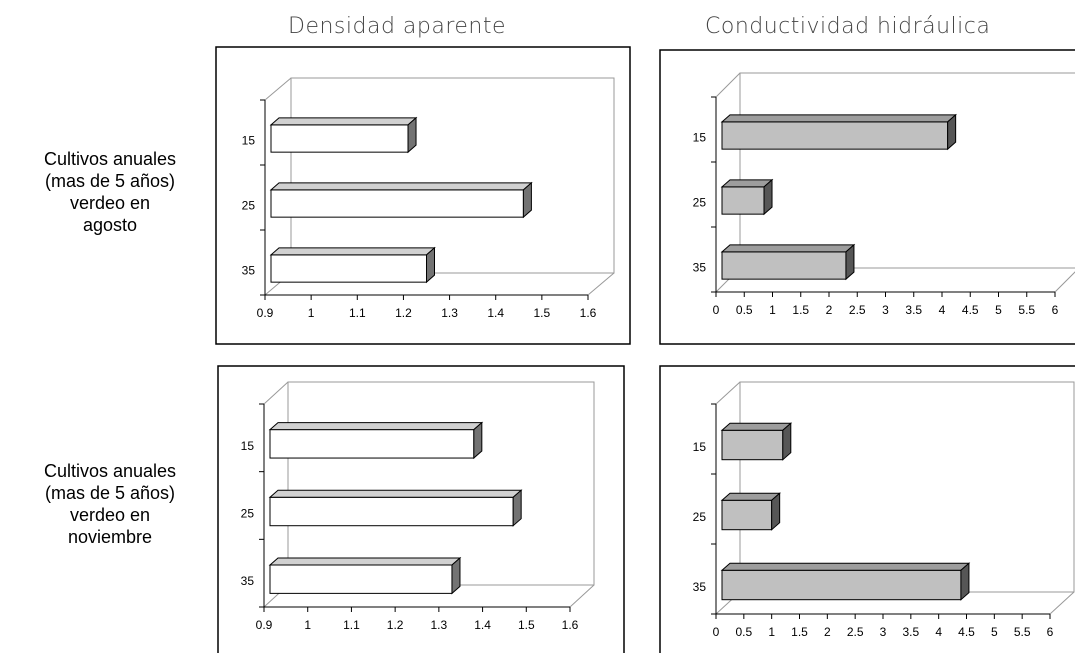  I want to click on row-label-line: noviembre, so click(110, 537).